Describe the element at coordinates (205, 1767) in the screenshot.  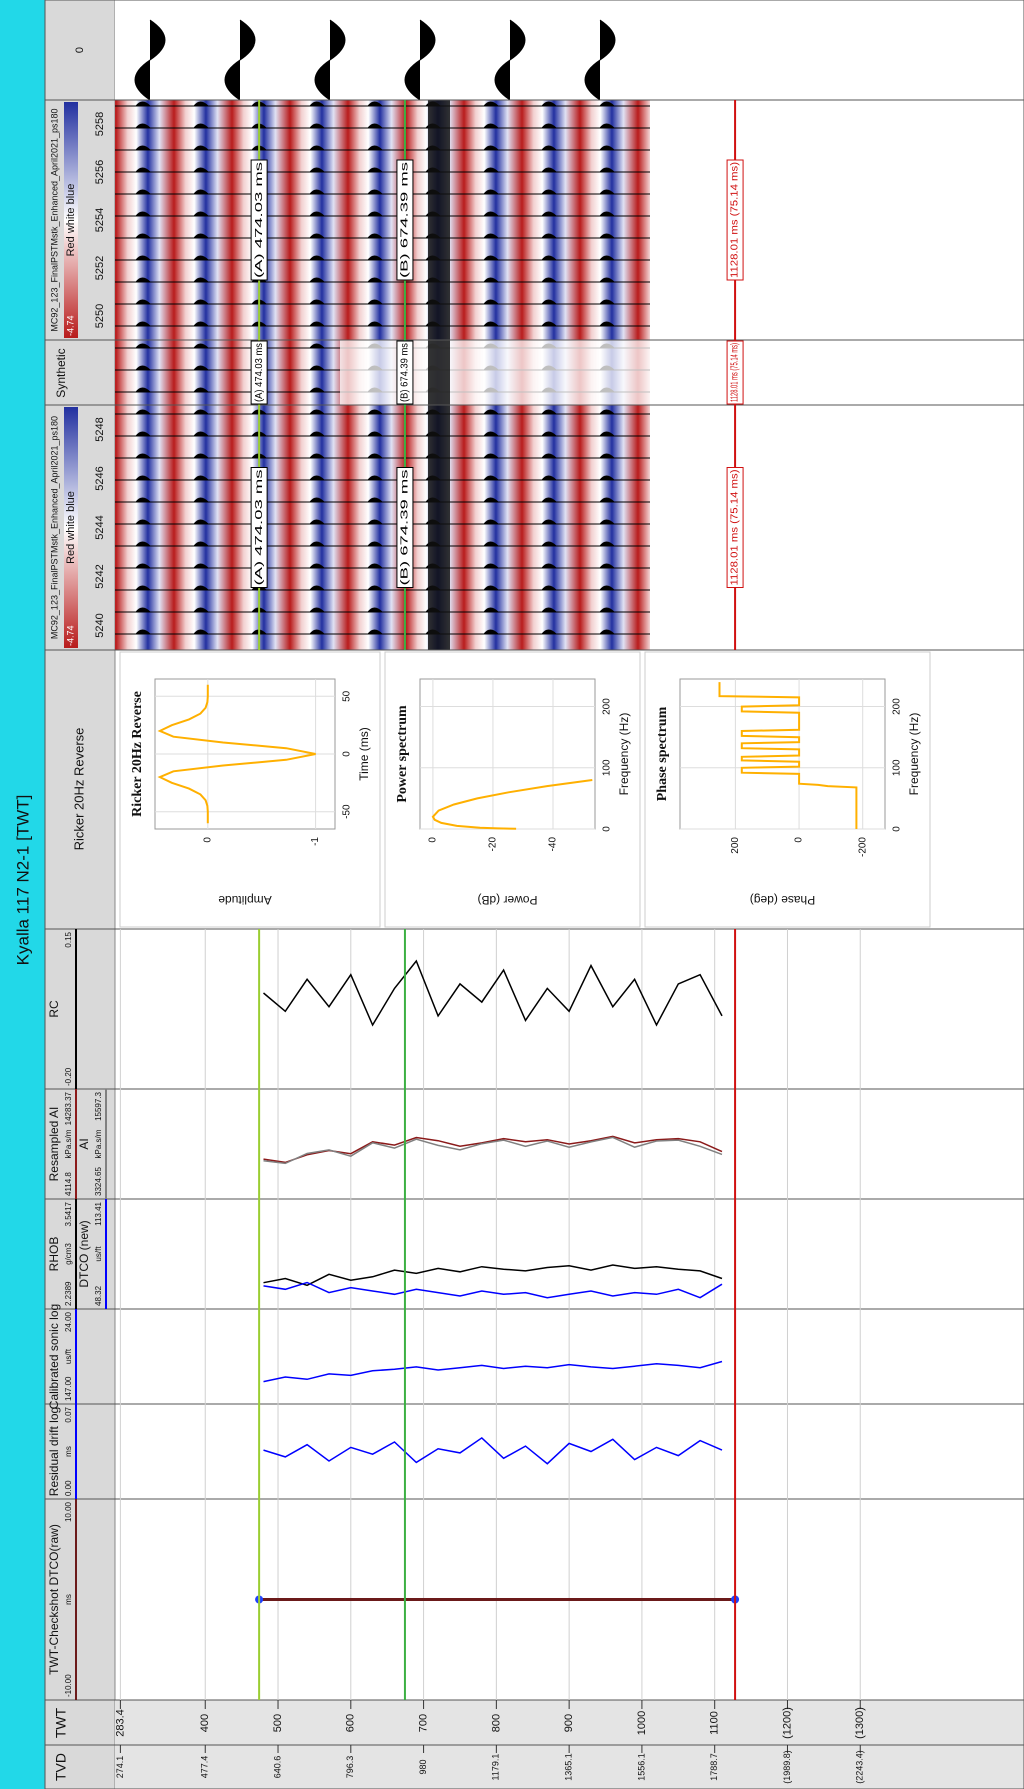
I see `tvd-tick-label: 477.4` at that location.